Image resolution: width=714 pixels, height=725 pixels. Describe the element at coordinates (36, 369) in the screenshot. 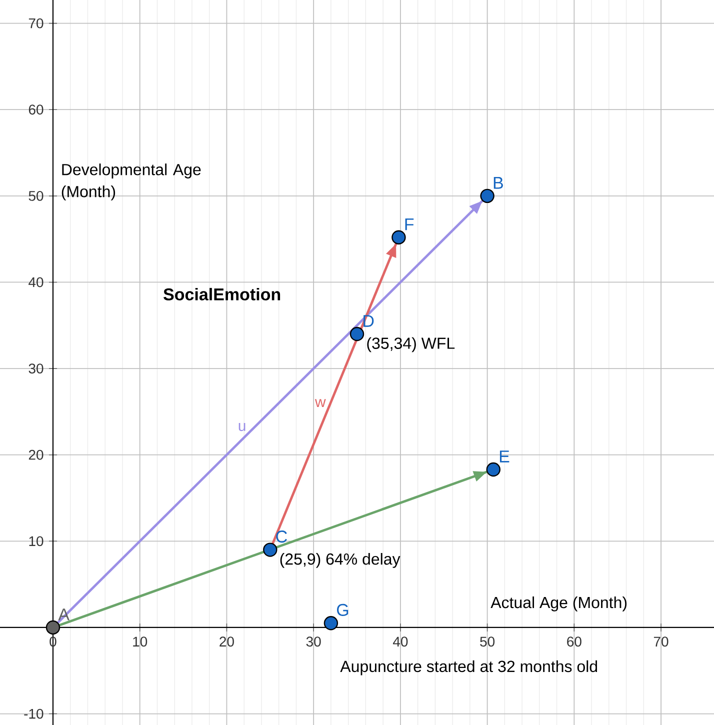

I see `y-tick-label: 30` at that location.